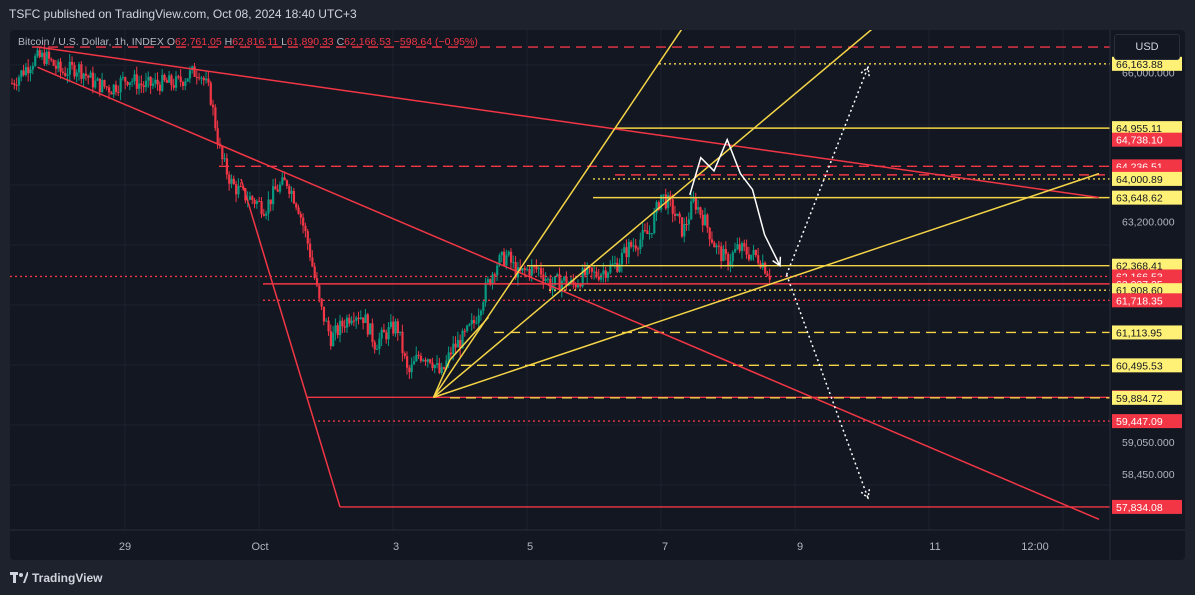 This screenshot has height=595, width=1195. What do you see at coordinates (1139, 180) in the screenshot?
I see `price-label-text: 64,000.89` at bounding box center [1139, 180].